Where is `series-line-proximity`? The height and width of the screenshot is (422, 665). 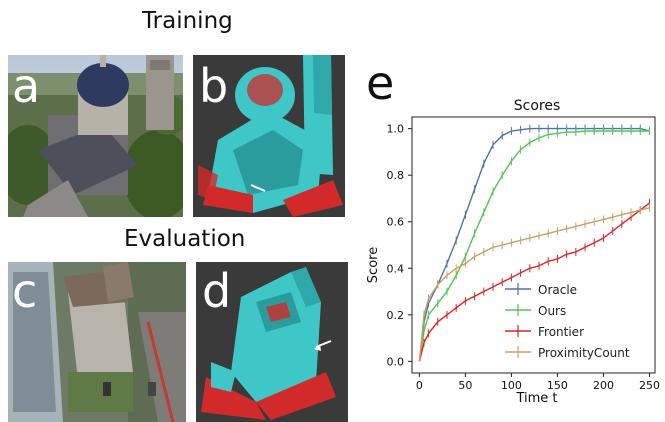 series-line-proximity is located at coordinates (534, 284).